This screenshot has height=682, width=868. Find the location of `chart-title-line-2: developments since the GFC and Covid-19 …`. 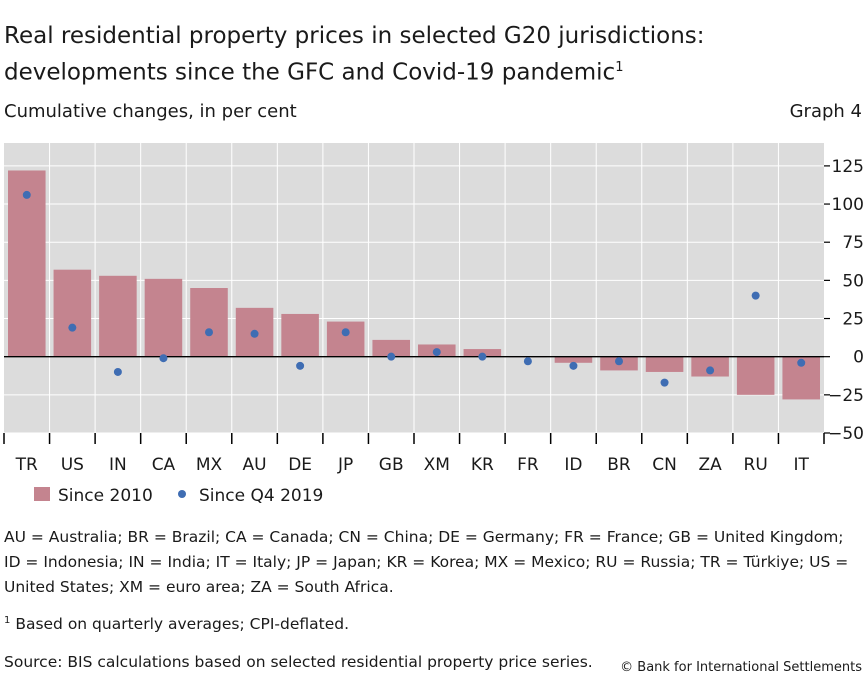

chart-title-line-2: developments since the GFC and Covid-19 … is located at coordinates (310, 72).